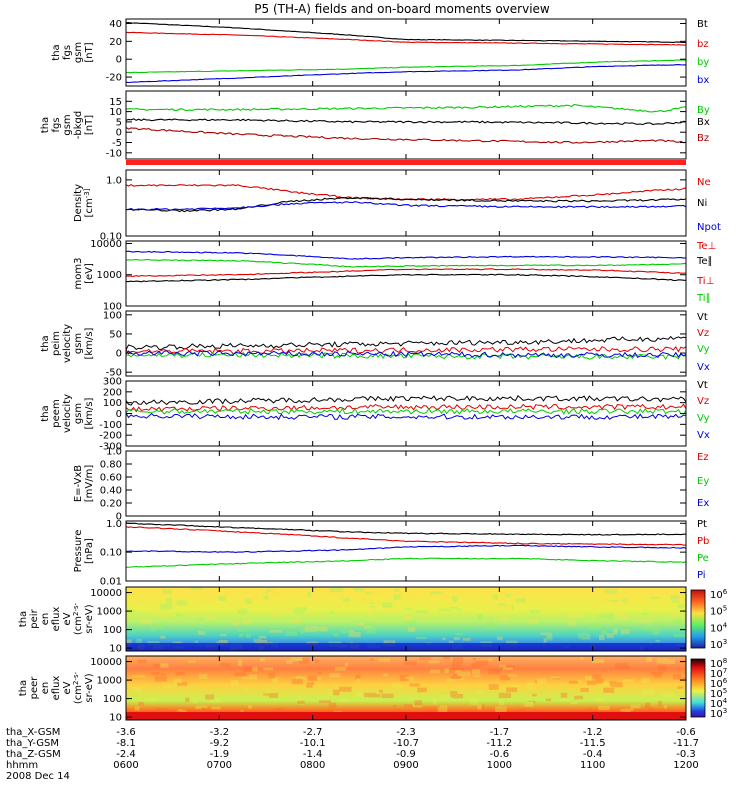  Describe the element at coordinates (76, 609) in the screenshot. I see `y-axis-label-exponent: 2-s-` at that location.